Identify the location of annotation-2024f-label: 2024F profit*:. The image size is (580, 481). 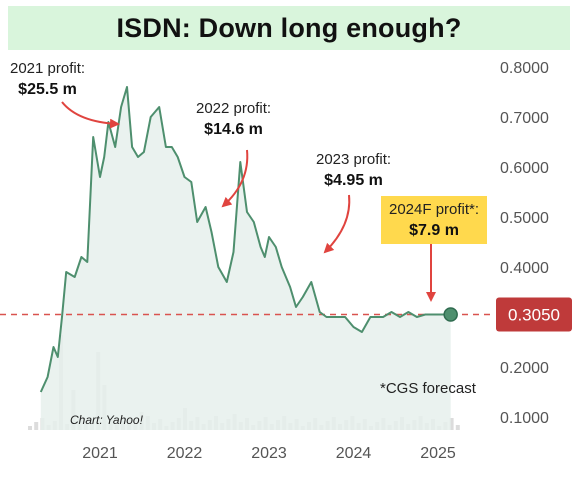
(434, 209).